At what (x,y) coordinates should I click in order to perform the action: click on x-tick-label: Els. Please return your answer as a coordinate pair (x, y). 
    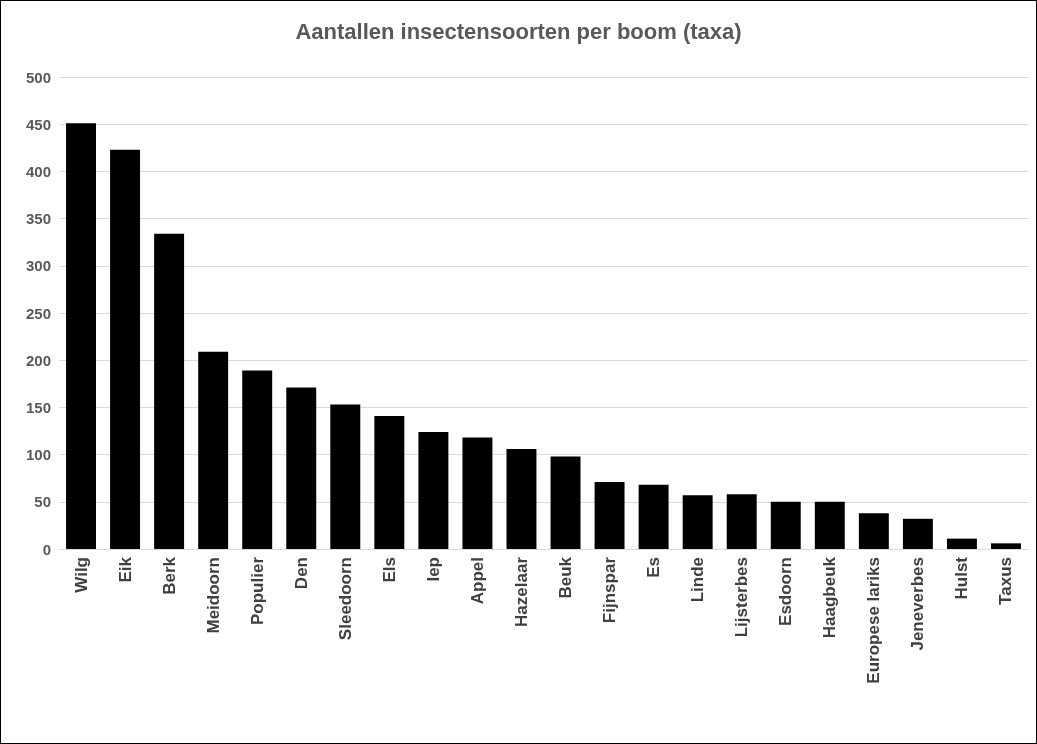
    Looking at the image, I should click on (389, 570).